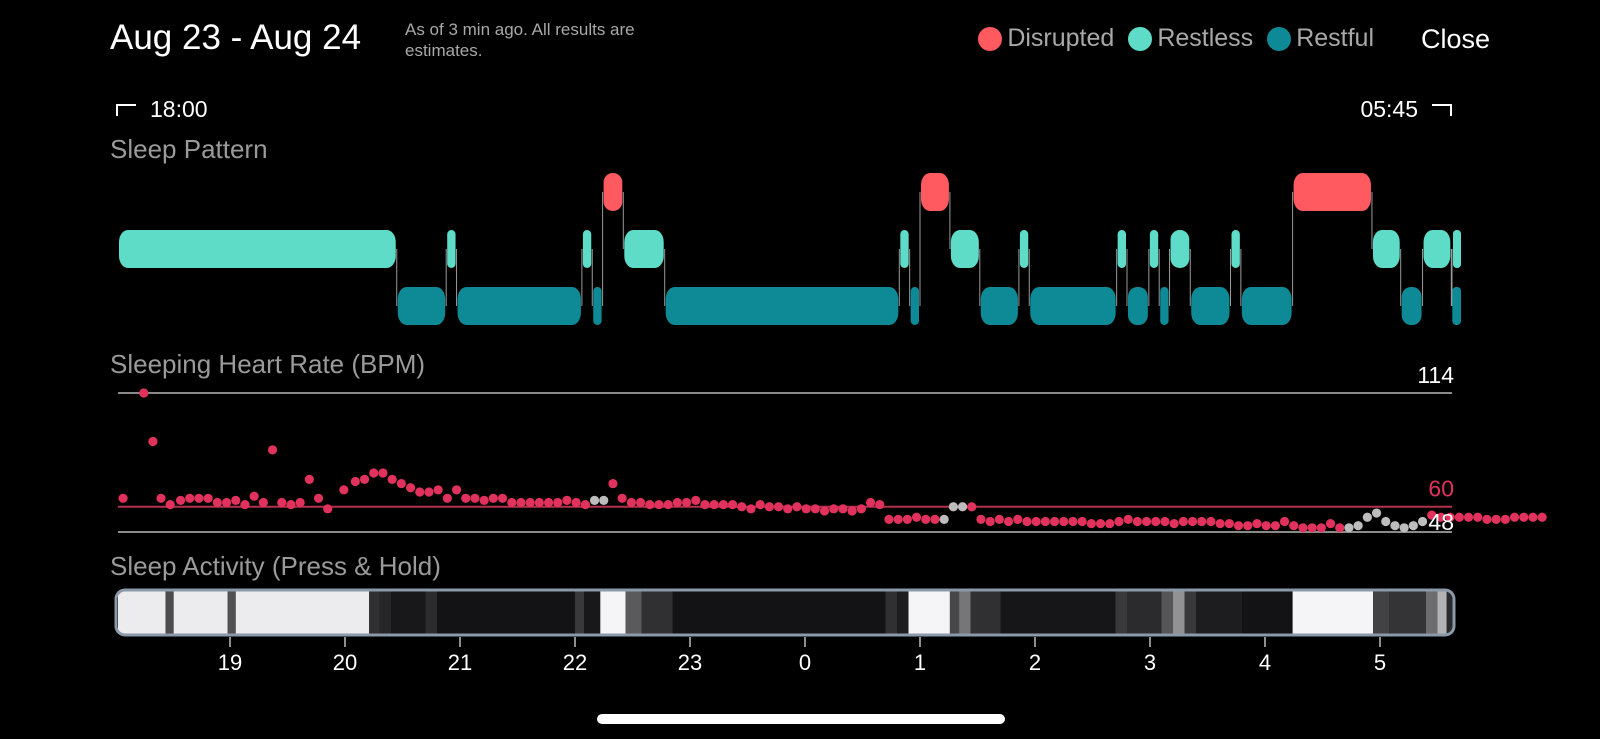  Describe the element at coordinates (1320, 38) in the screenshot. I see `legend-item-restful: Restful` at that location.